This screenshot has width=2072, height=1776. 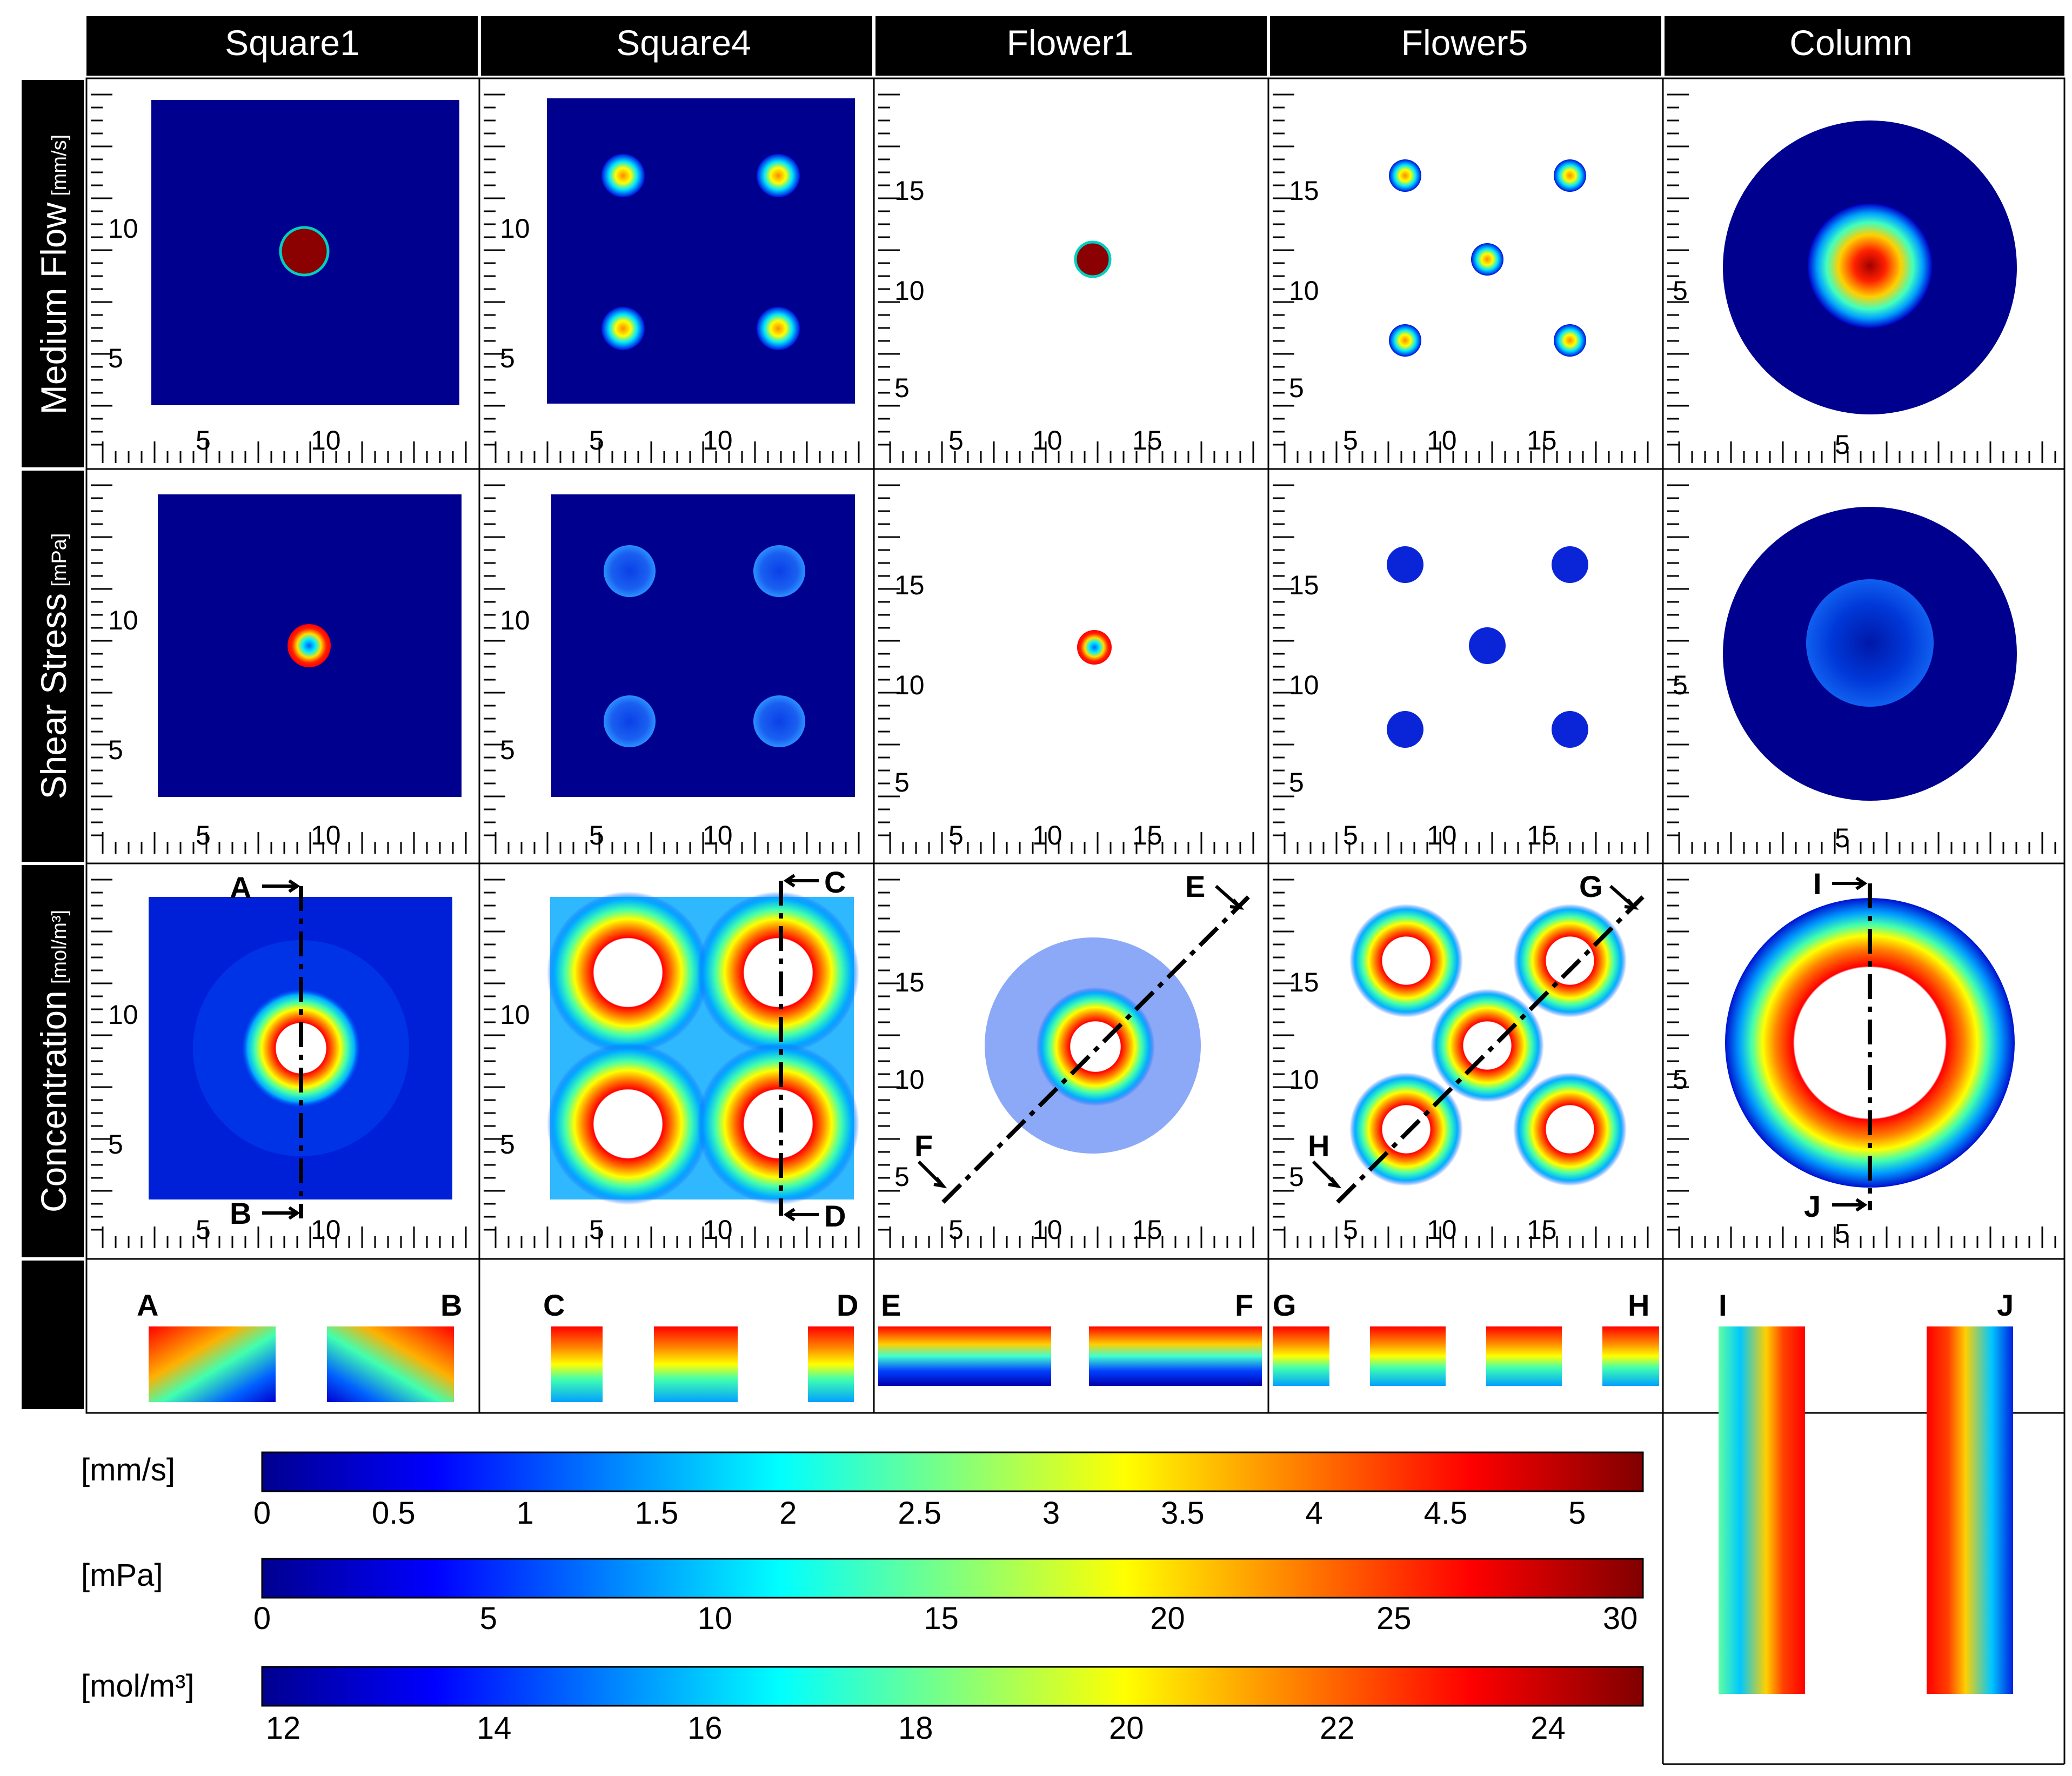 I want to click on section-label-c: C, so click(x=554, y=1305).